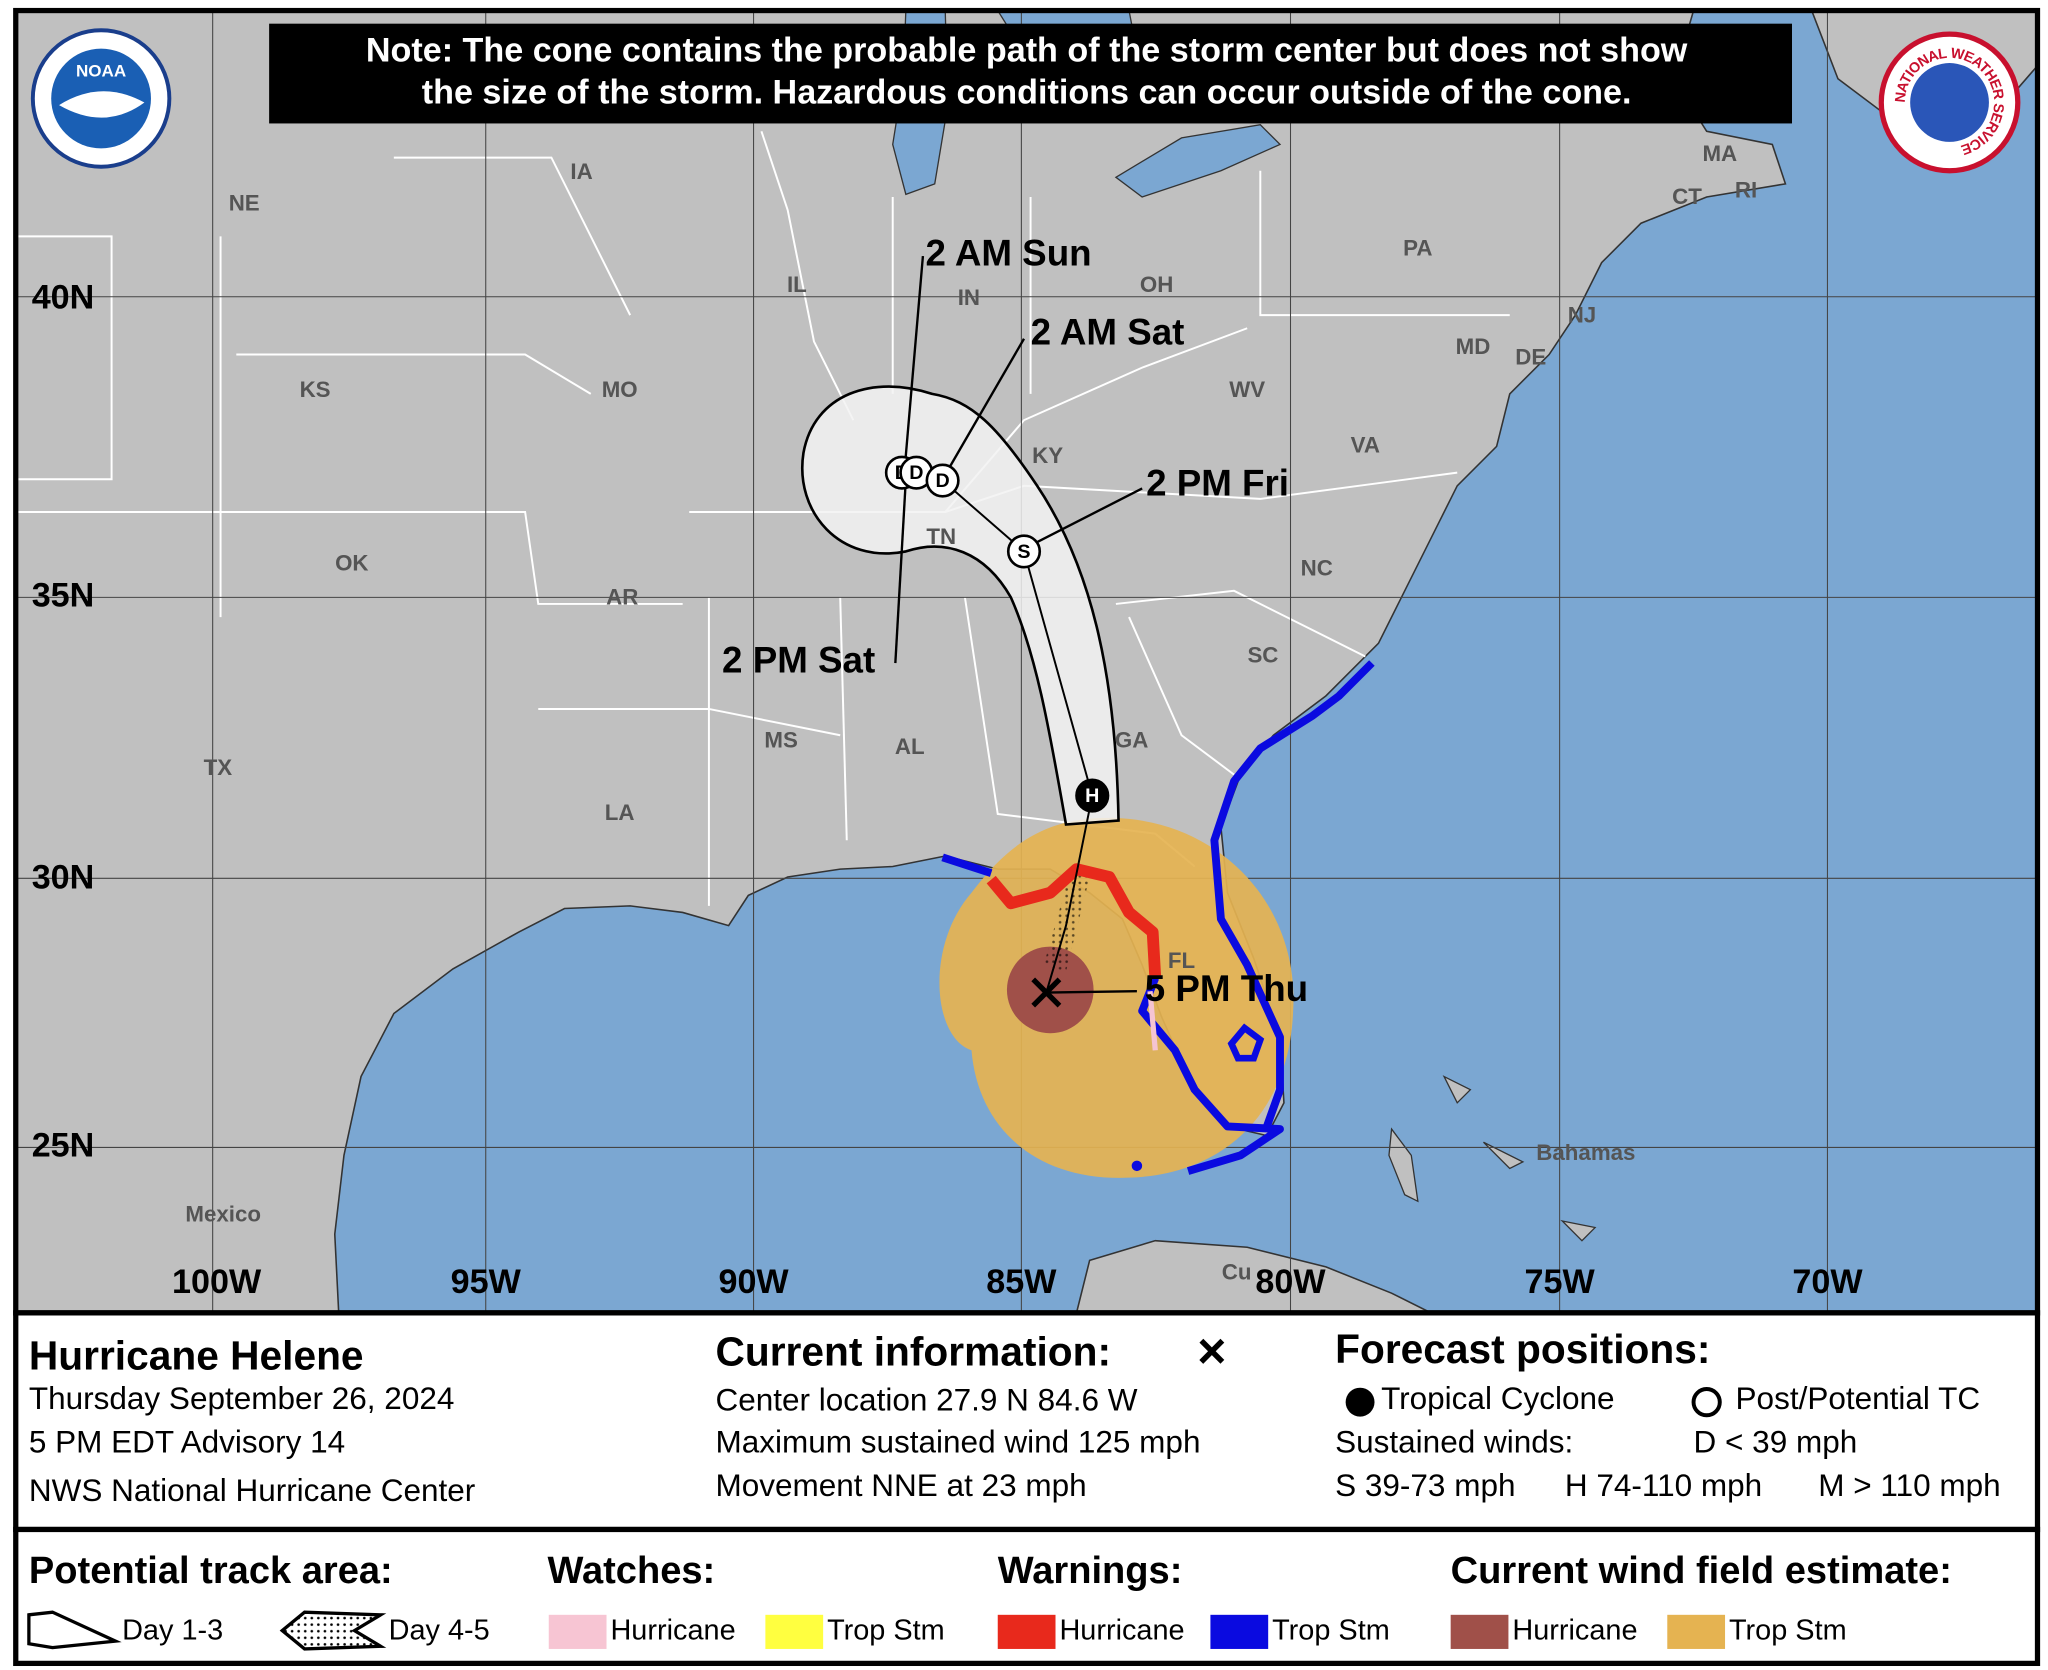 This screenshot has height=1670, width=2048. What do you see at coordinates (1226, 988) in the screenshot?
I see `forecast-time-label: 5 PM Thu` at bounding box center [1226, 988].